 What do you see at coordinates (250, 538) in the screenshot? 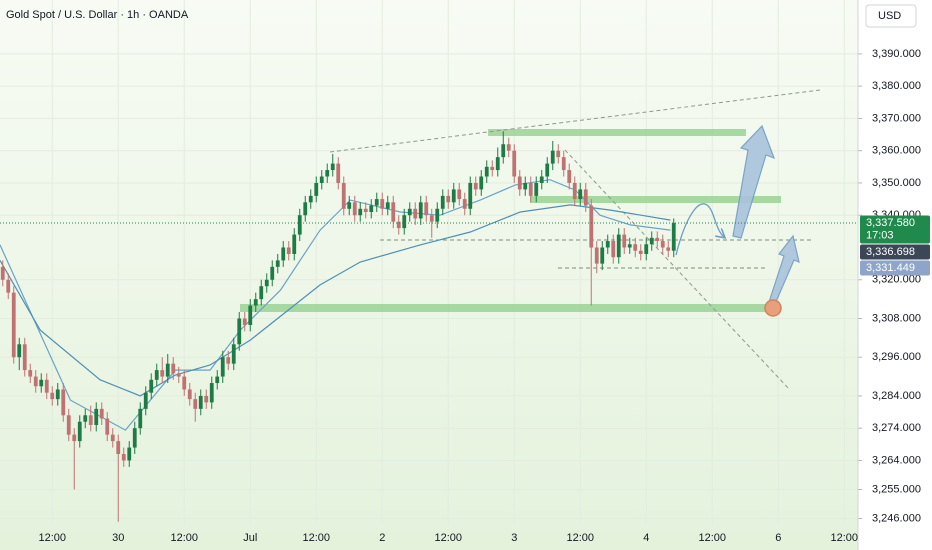
I see `x-tick-label: Jul` at bounding box center [250, 538].